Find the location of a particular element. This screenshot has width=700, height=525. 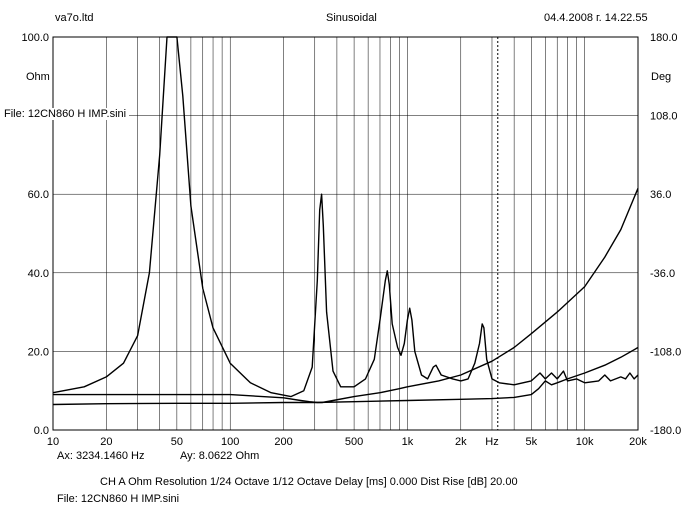

x-tick-label: 2k is located at coordinates (461, 442).